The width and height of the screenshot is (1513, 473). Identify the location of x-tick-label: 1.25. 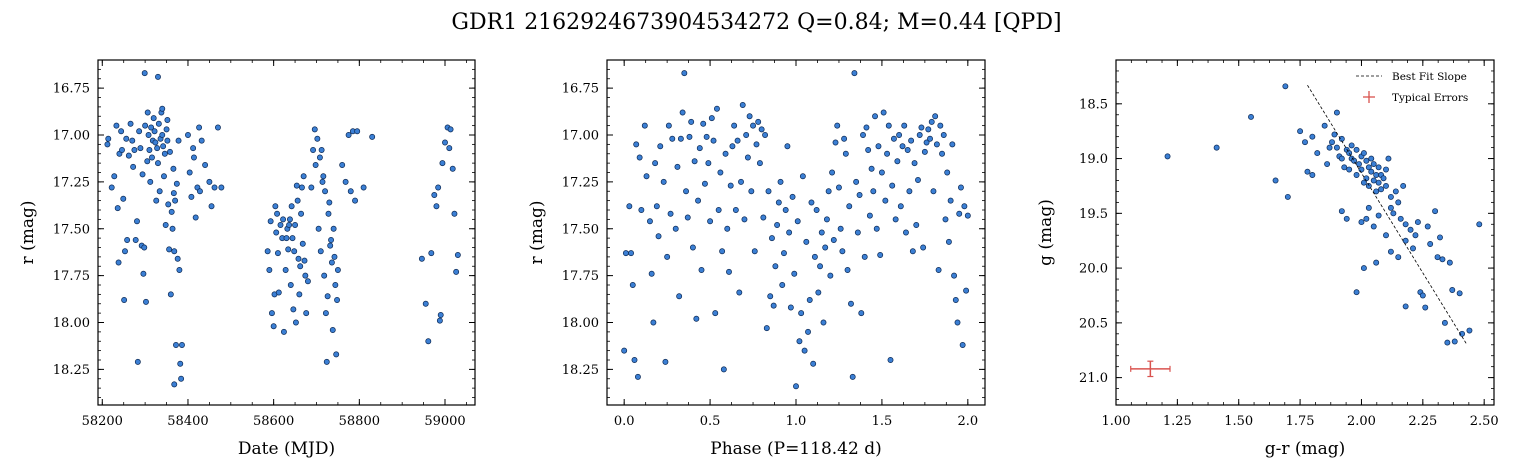
(1177, 421).